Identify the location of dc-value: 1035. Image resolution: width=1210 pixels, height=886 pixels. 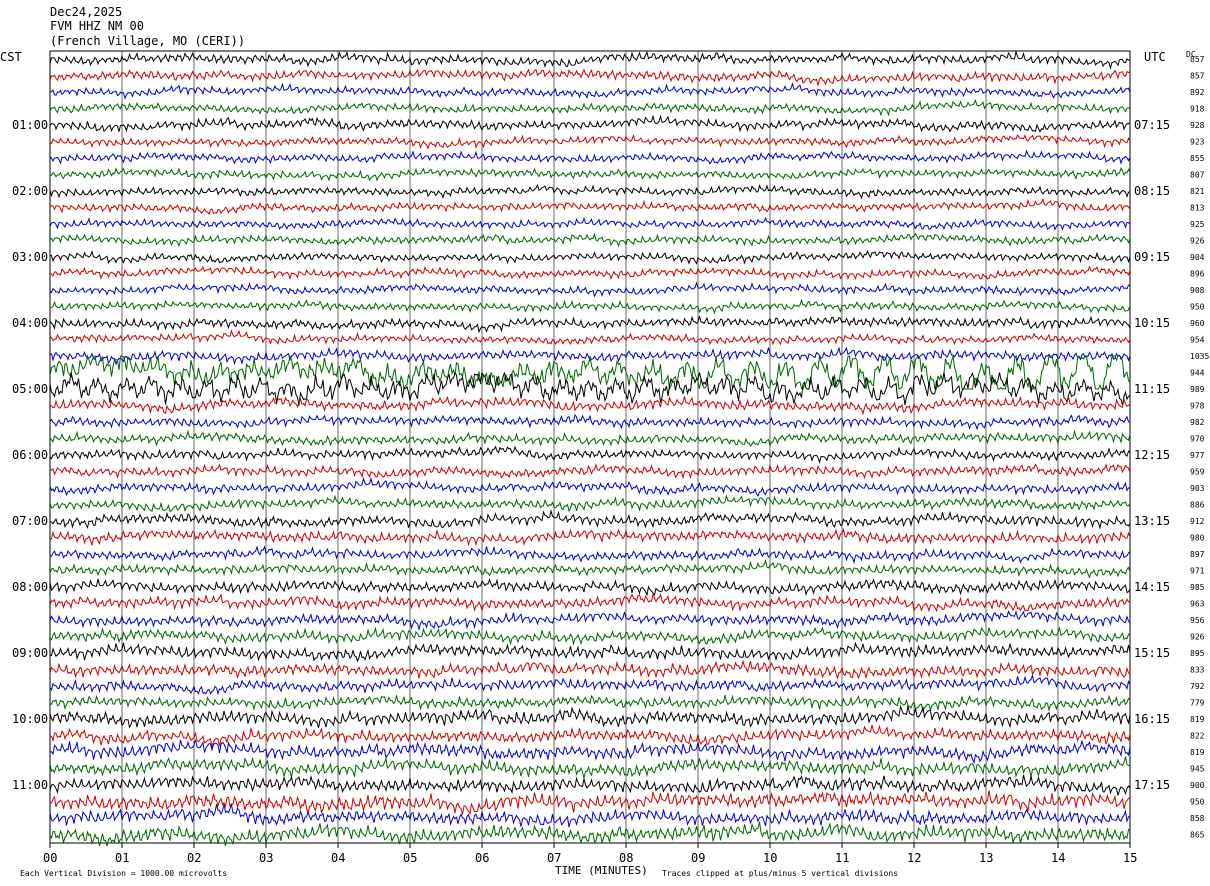
(1199, 356).